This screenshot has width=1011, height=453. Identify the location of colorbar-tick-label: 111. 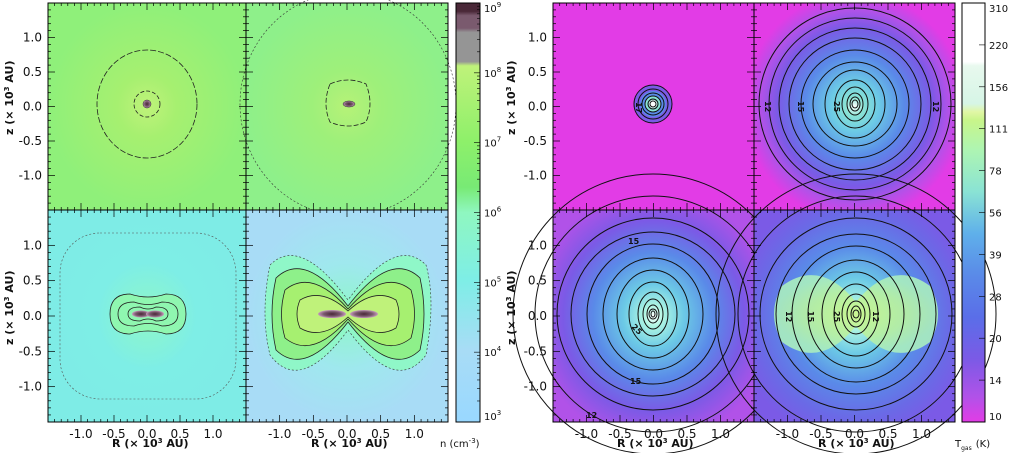
(998, 130).